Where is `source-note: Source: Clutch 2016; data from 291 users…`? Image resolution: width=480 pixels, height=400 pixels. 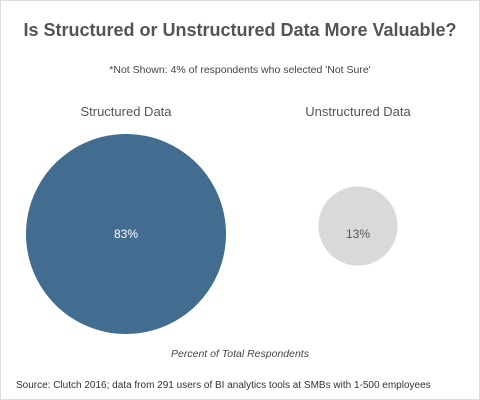 source-note: Source: Clutch 2016; data from 291 users… is located at coordinates (223, 385).